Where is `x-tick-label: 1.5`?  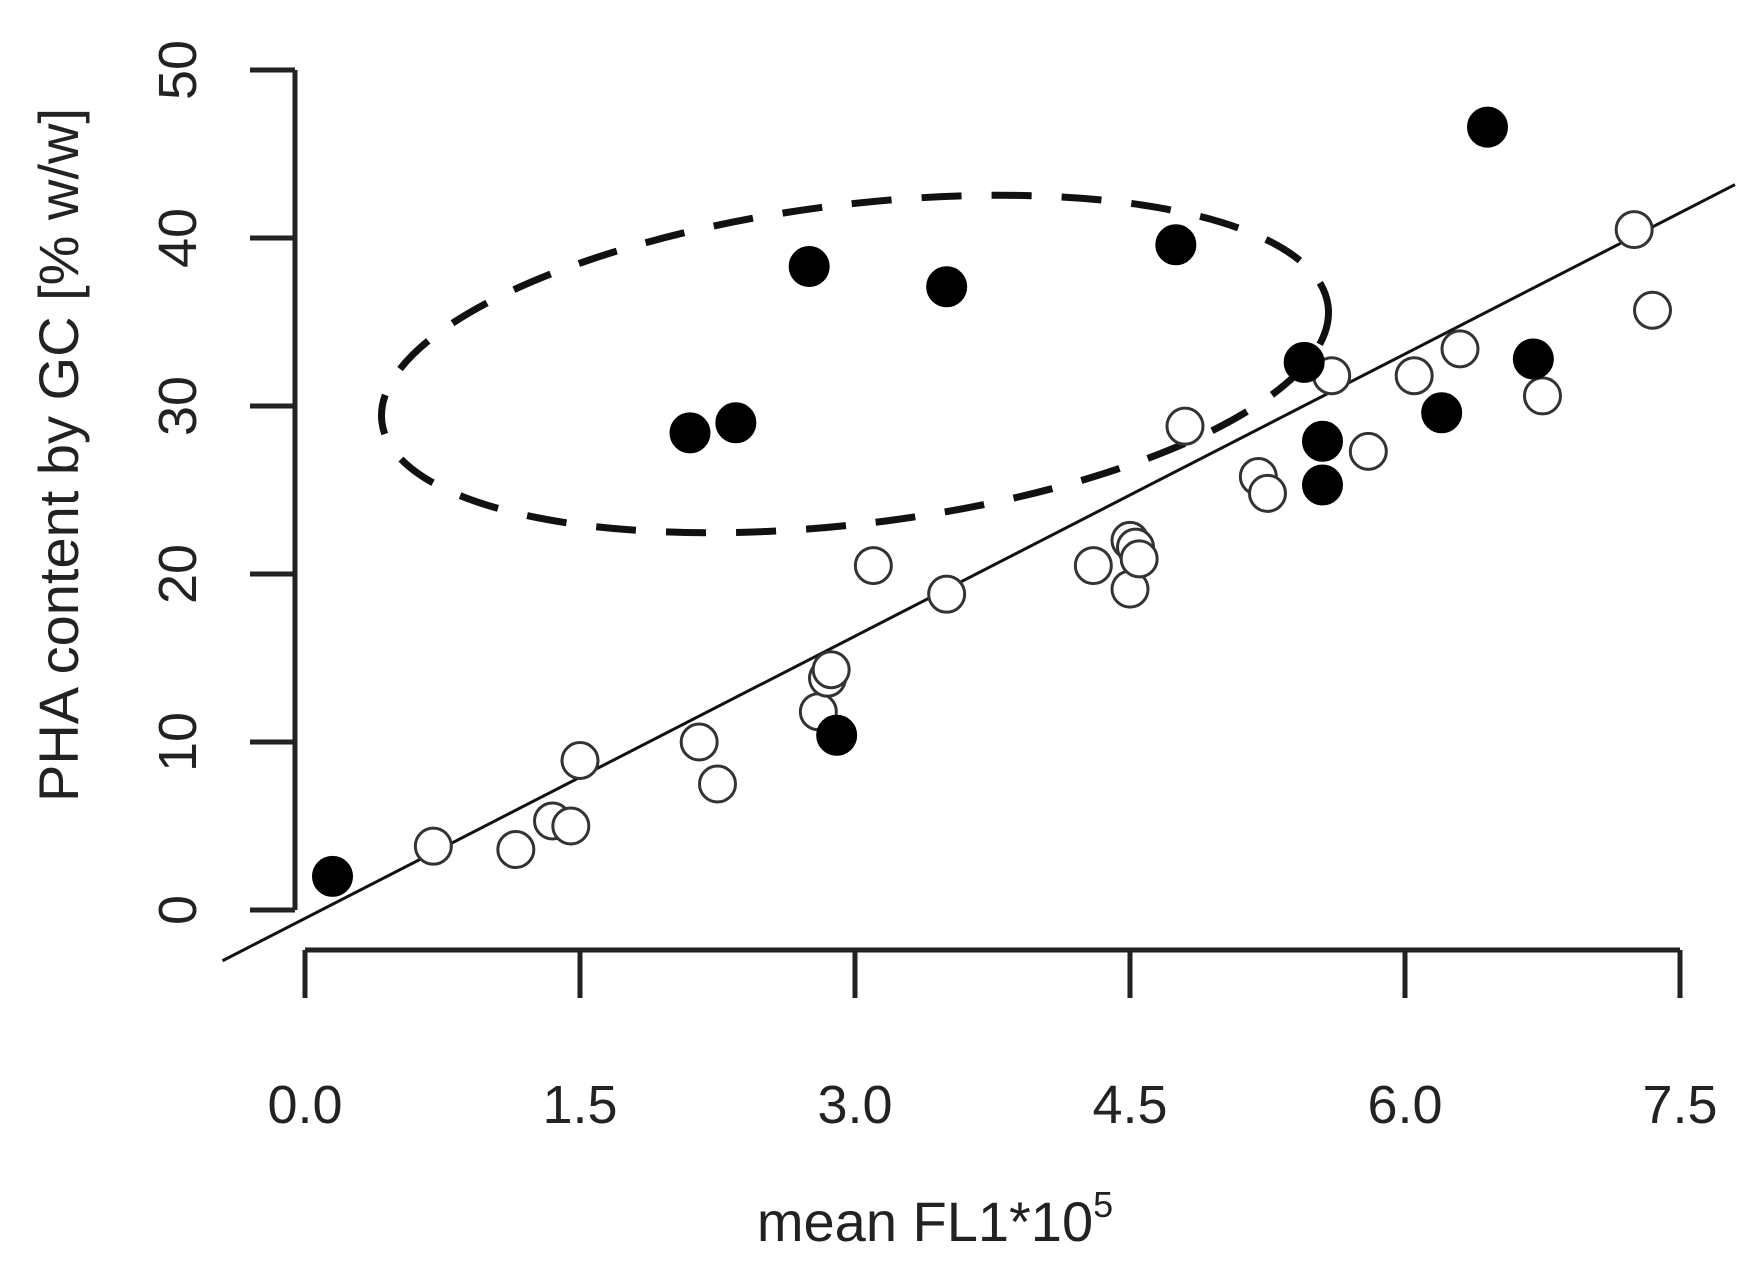 x-tick-label: 1.5 is located at coordinates (579, 1105).